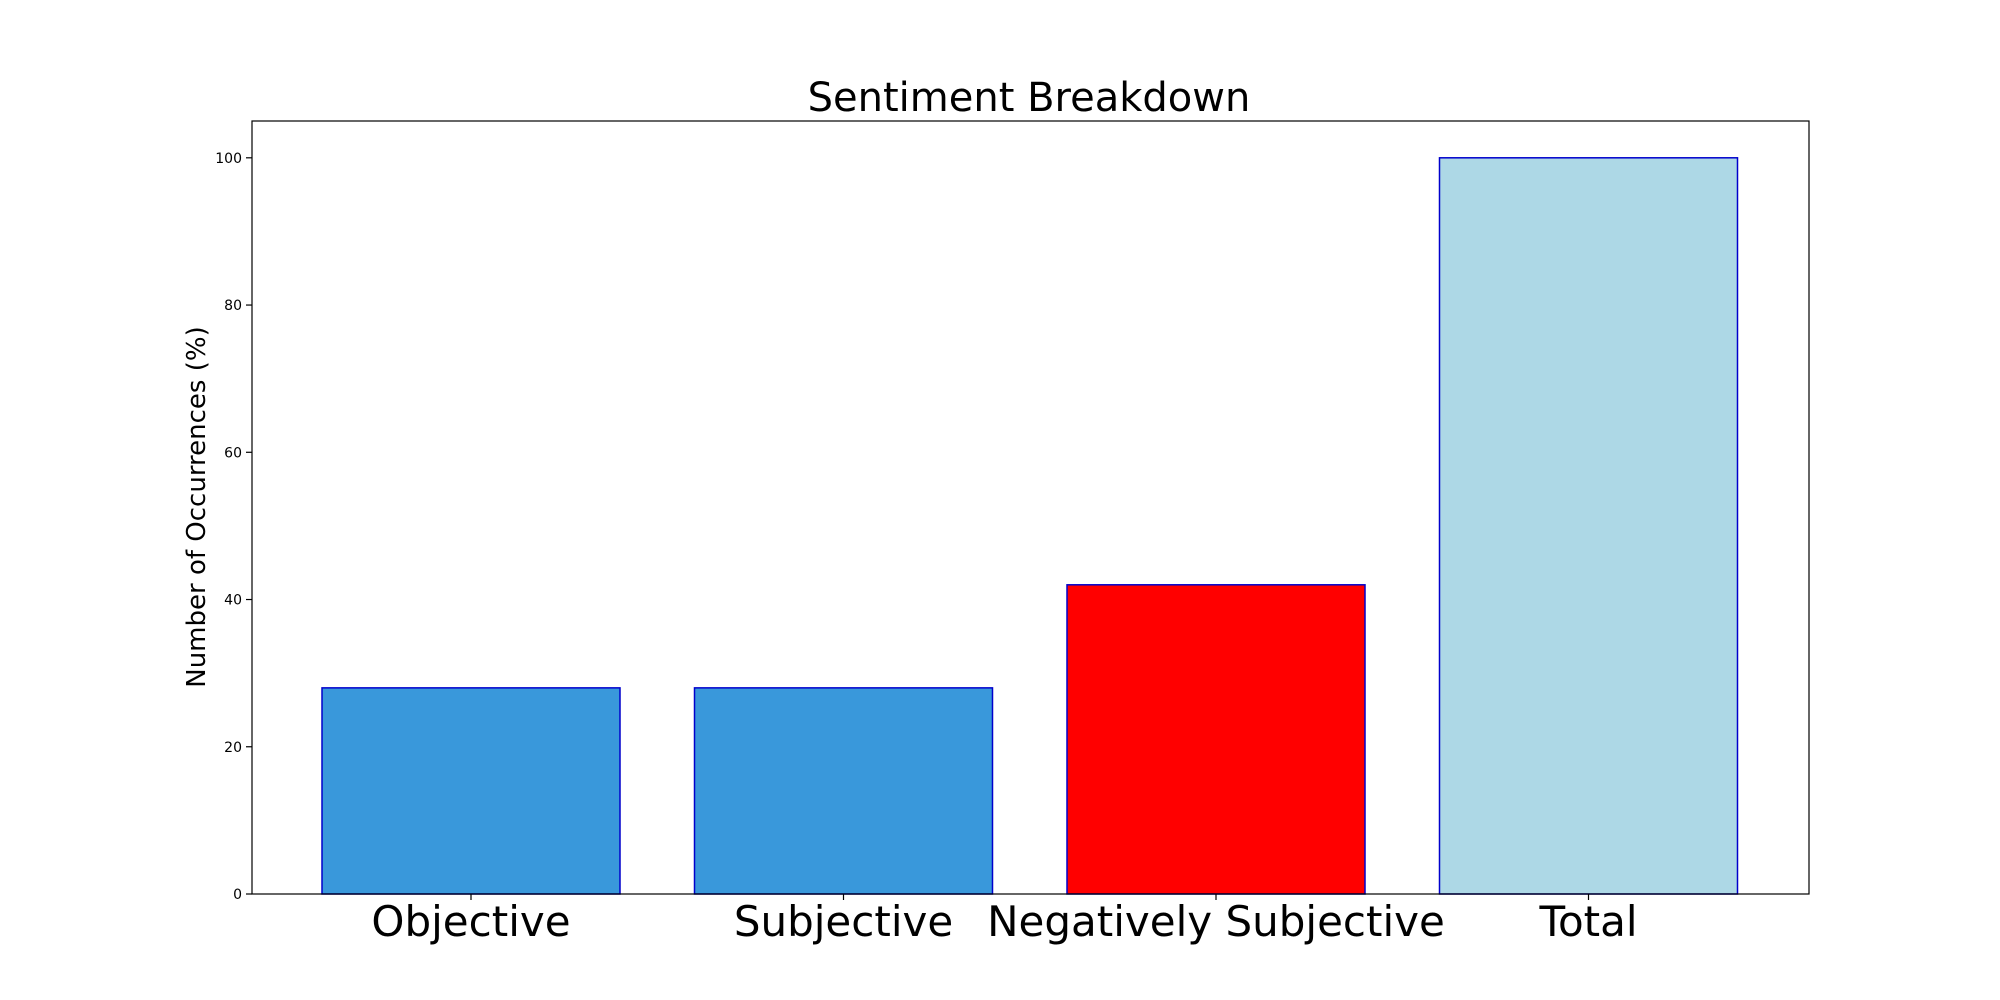  I want to click on y-tick-label: 20, so click(233, 748).